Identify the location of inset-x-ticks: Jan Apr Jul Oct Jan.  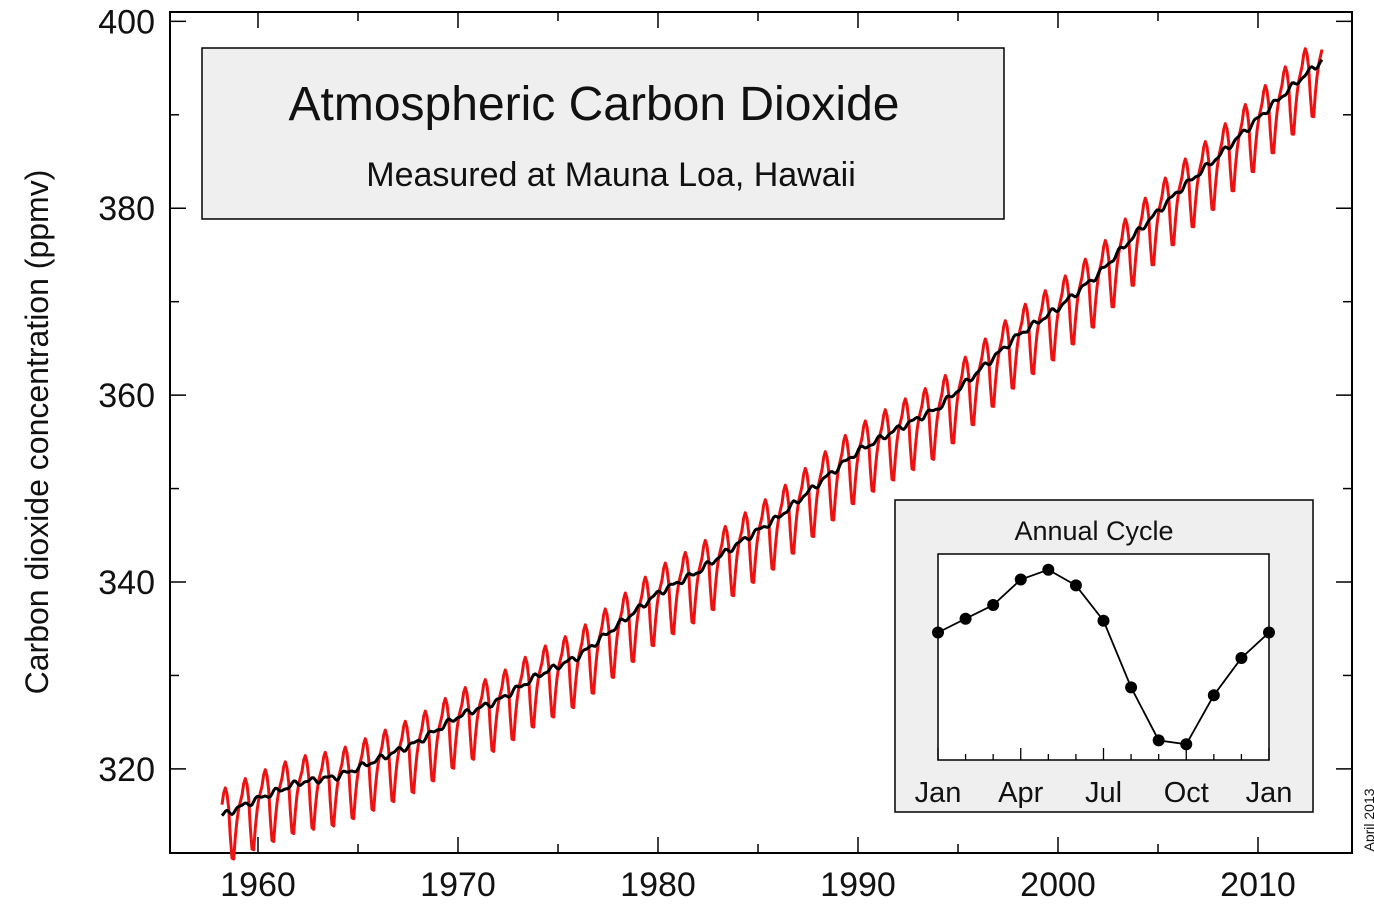
(1104, 778).